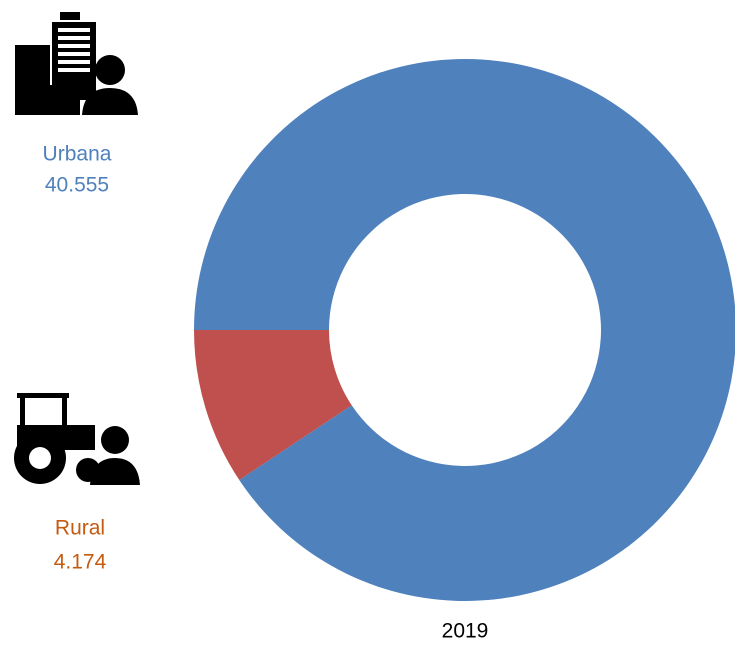 The height and width of the screenshot is (646, 735). I want to click on rural-icon, so click(77, 439).